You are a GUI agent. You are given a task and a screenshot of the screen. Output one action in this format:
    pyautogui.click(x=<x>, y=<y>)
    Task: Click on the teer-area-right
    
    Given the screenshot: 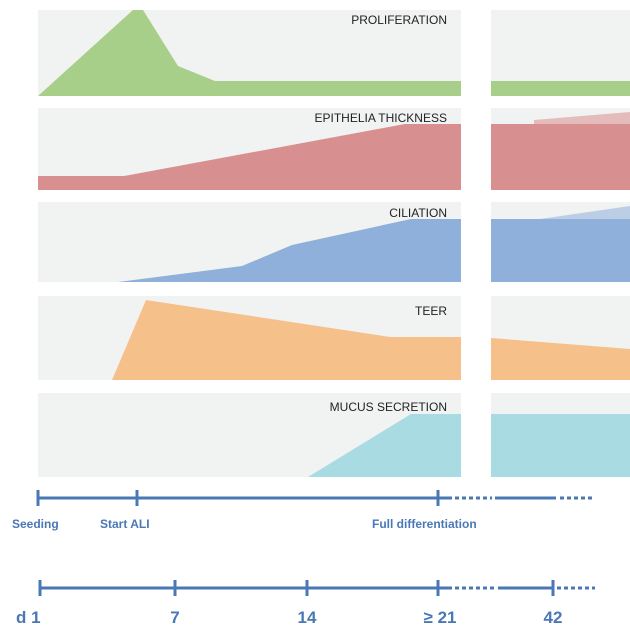 What is the action you would take?
    pyautogui.click(x=560, y=359)
    